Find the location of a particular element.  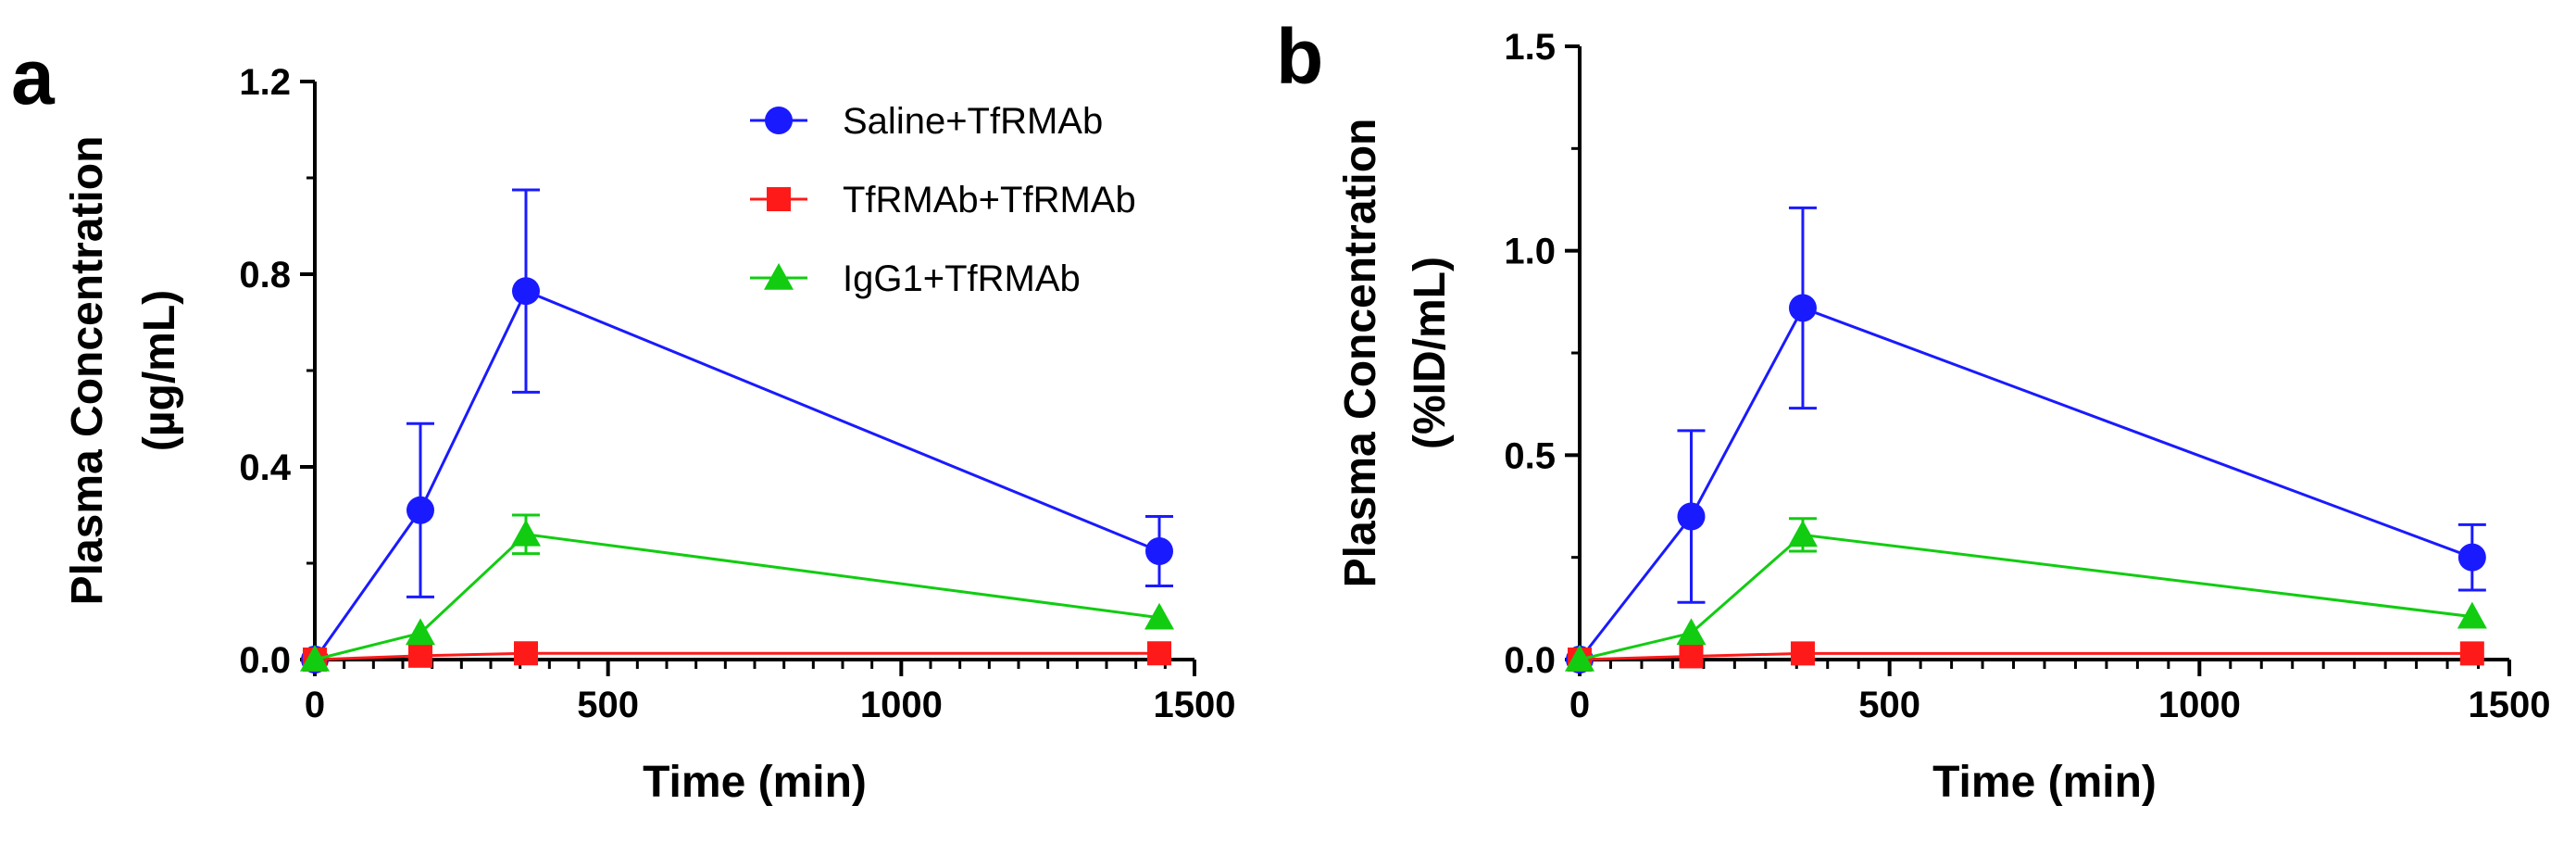

y-tick-label: 0.5 is located at coordinates (1530, 456).